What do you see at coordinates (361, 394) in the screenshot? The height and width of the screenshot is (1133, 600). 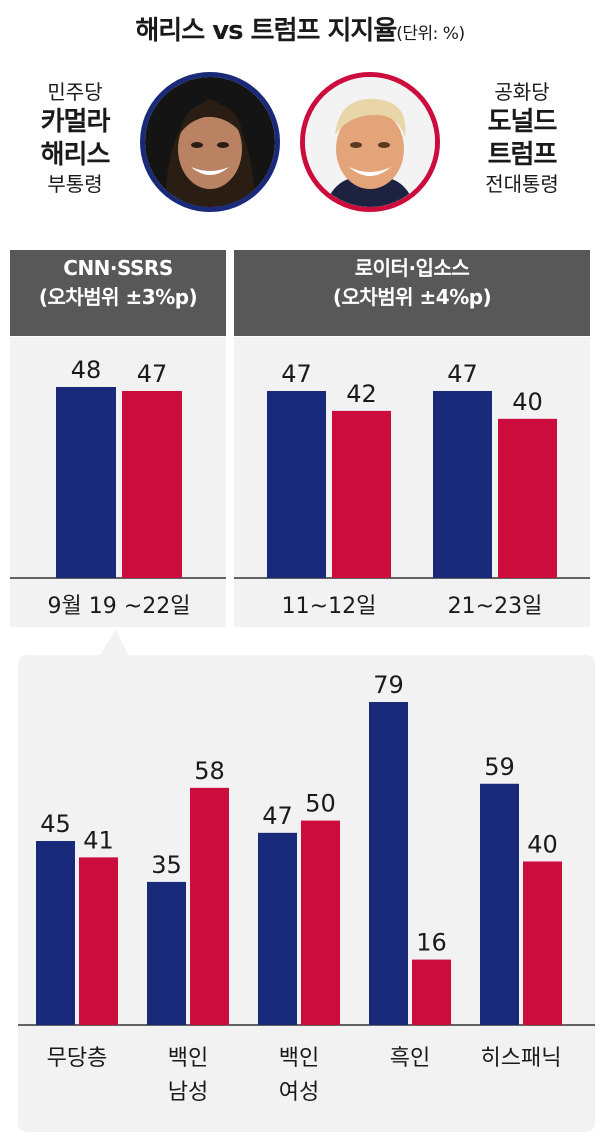 I see `reuters-value-trump-0: 42` at bounding box center [361, 394].